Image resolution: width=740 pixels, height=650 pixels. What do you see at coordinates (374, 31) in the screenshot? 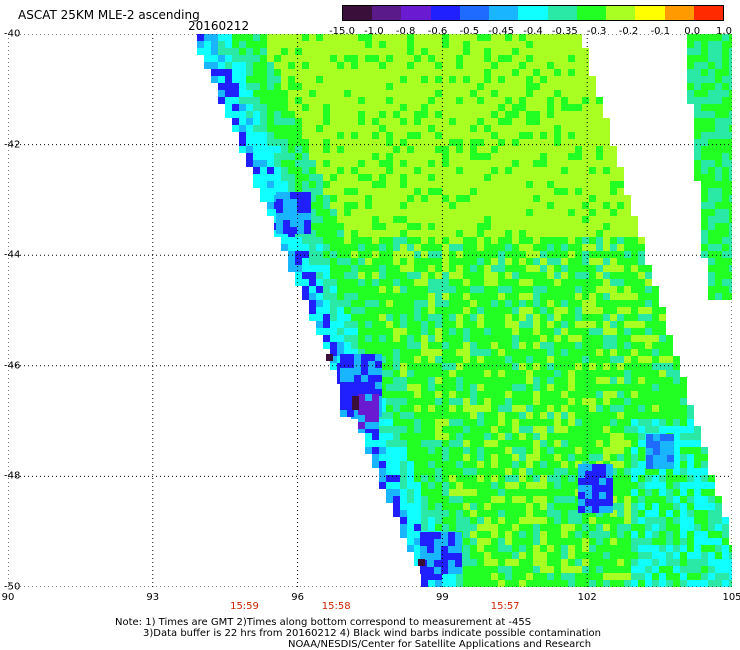
I see `colorbar-tick-label: -1.0` at bounding box center [374, 31].